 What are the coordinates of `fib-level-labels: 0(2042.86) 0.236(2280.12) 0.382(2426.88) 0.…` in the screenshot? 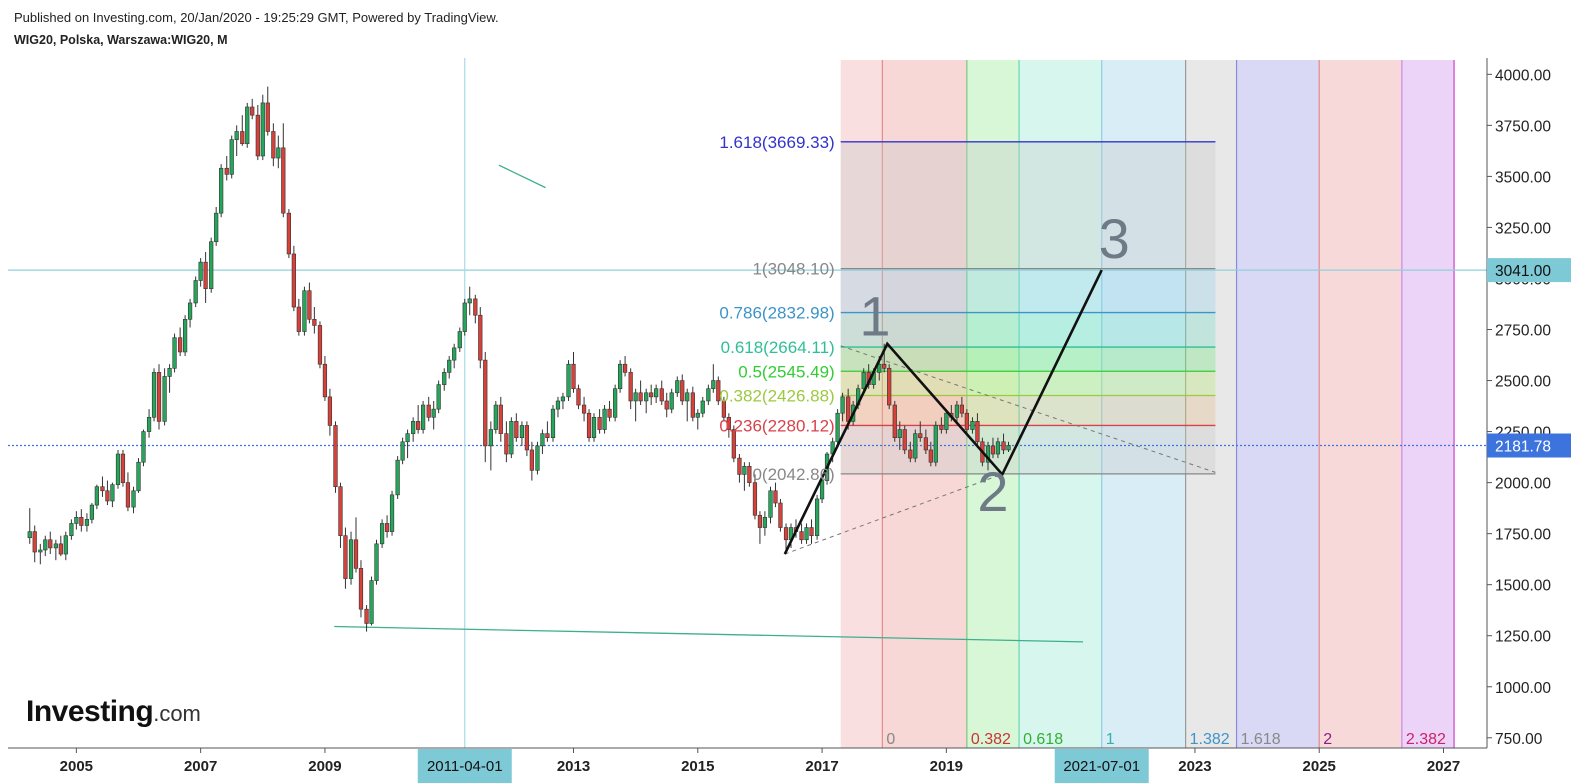 It's located at (776, 308).